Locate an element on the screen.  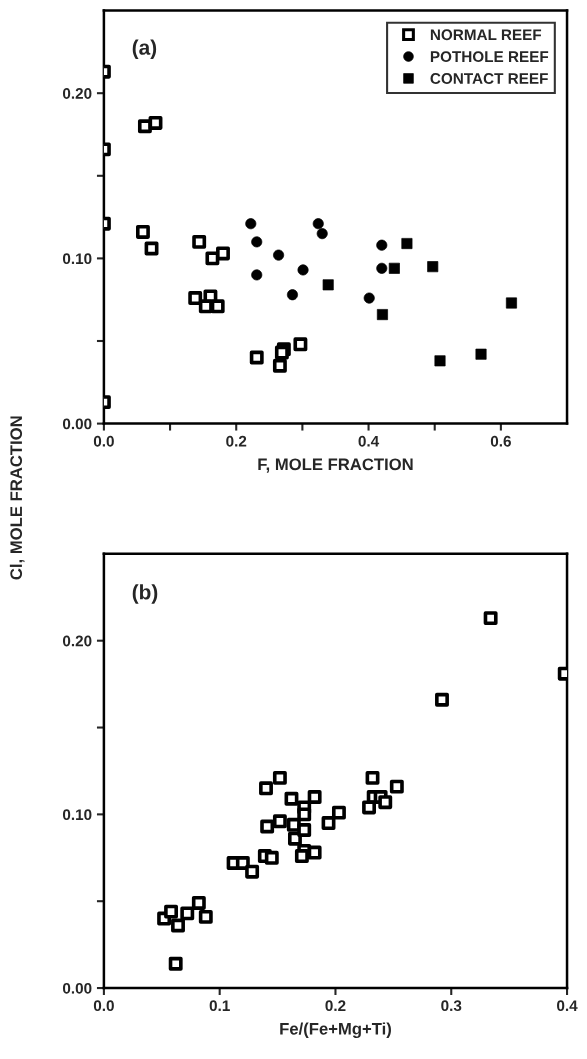
legend-label: NORMAL REEF is located at coordinates (486, 35).